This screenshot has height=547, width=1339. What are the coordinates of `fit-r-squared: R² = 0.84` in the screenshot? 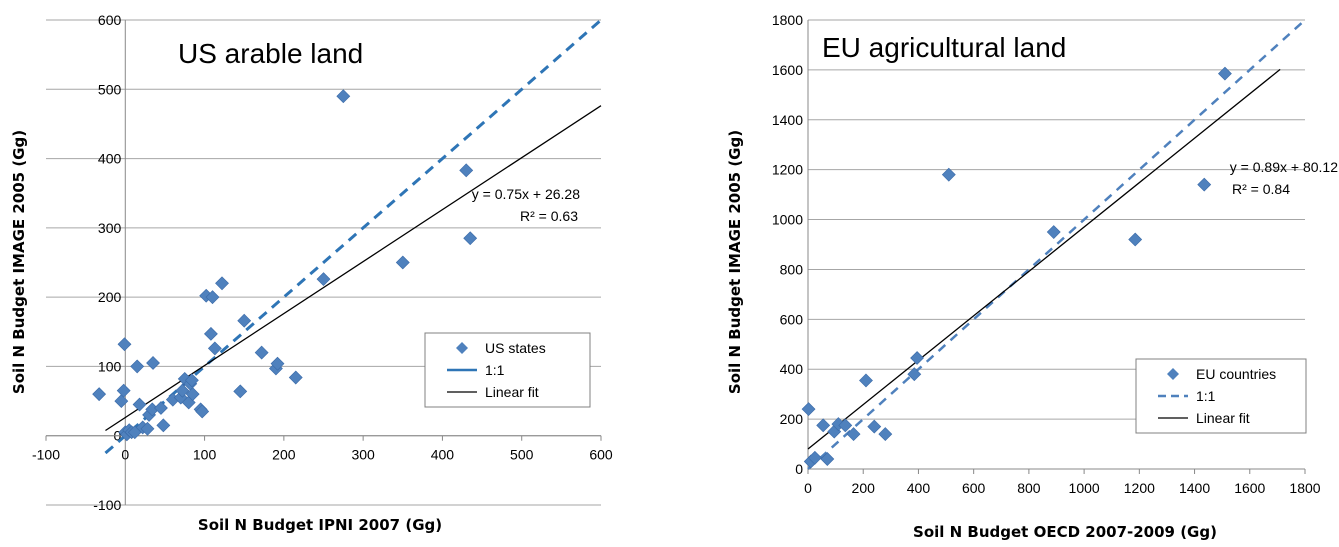 It's located at (1261, 189).